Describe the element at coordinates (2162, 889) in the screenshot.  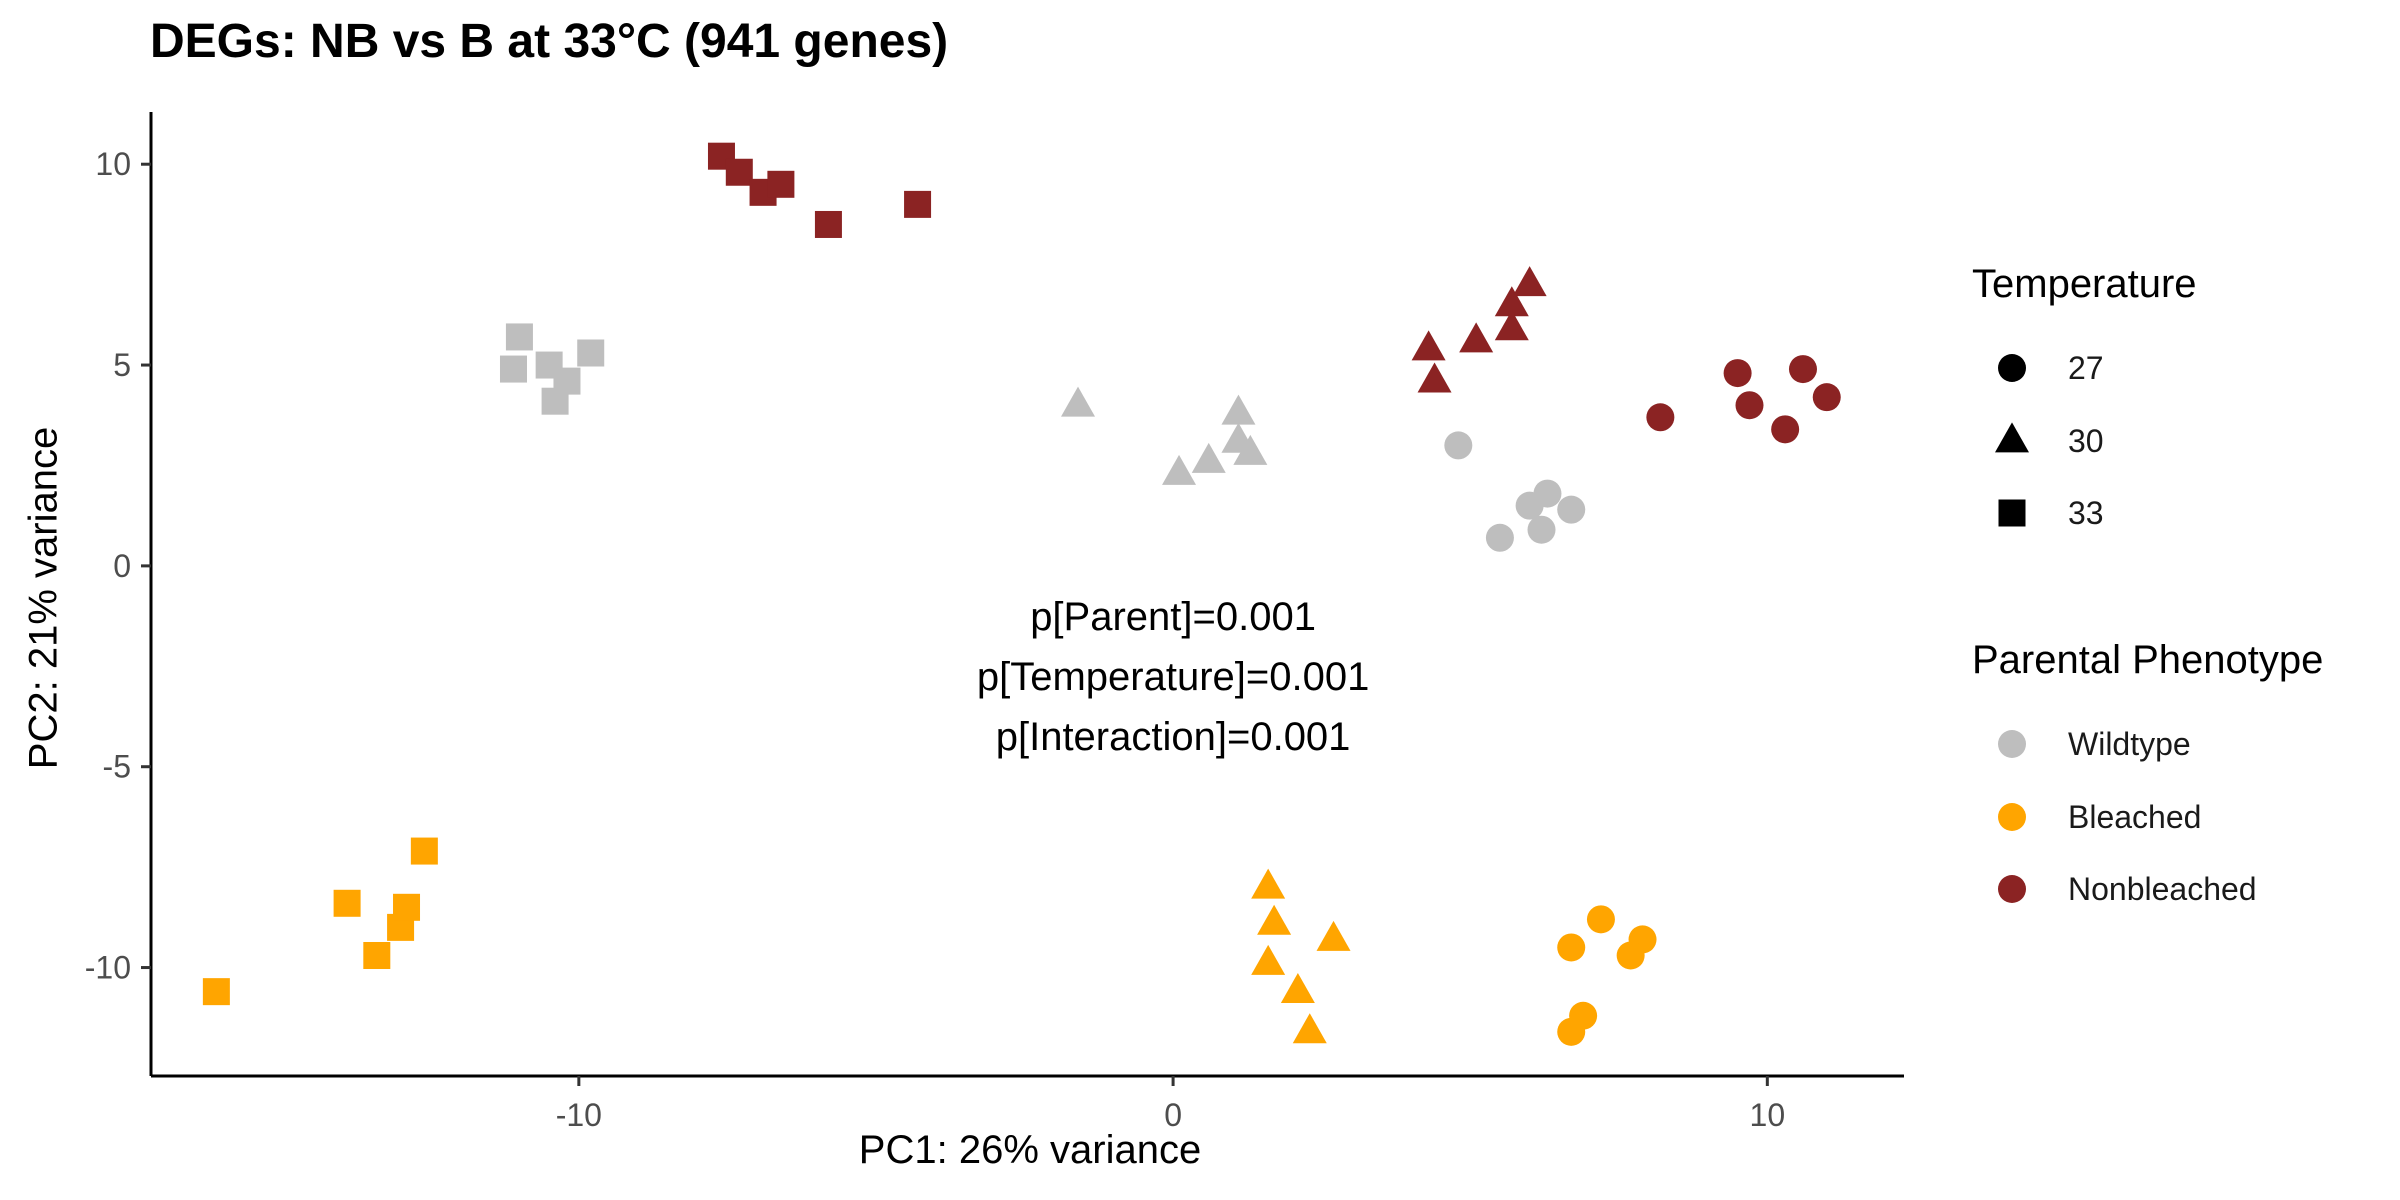
I see `legend-label-nonbleached: Nonbleached` at that location.